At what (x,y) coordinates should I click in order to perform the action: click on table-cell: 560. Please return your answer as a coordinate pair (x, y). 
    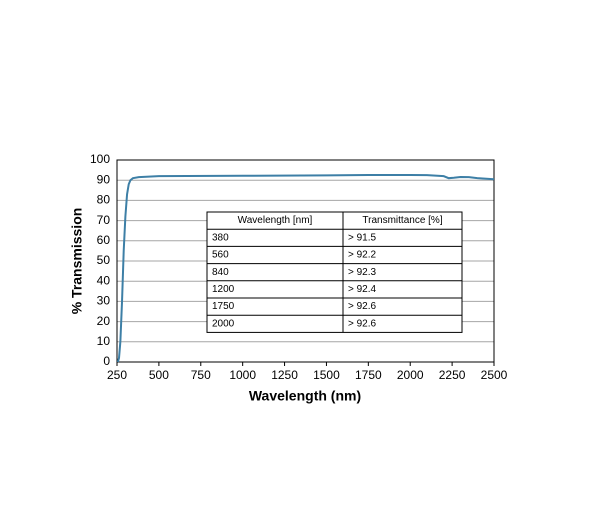
    Looking at the image, I should click on (220, 255).